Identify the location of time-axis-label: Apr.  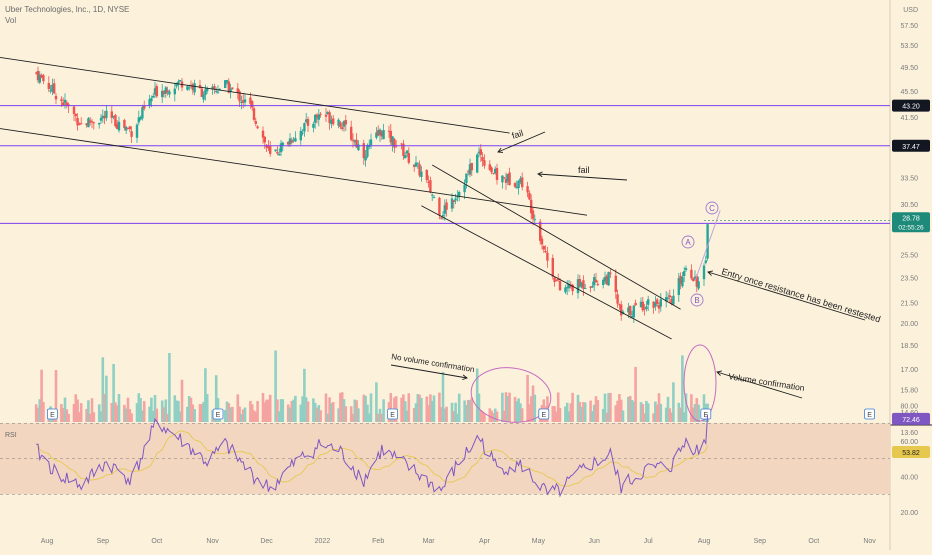
(485, 541).